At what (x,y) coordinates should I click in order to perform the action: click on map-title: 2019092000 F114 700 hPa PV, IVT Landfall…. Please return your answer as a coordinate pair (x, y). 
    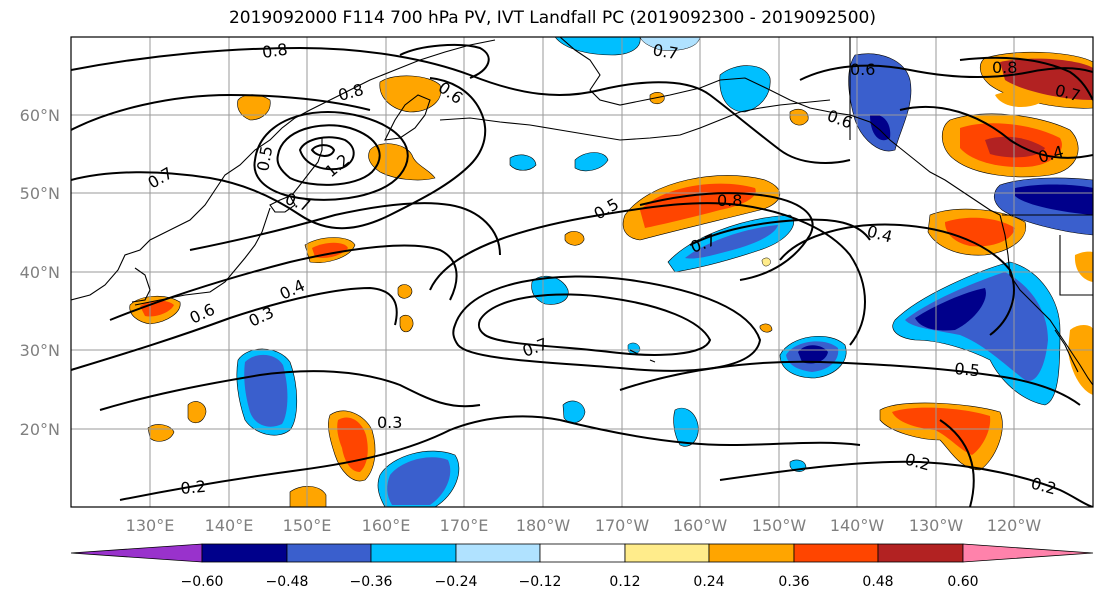
    Looking at the image, I should click on (552, 18).